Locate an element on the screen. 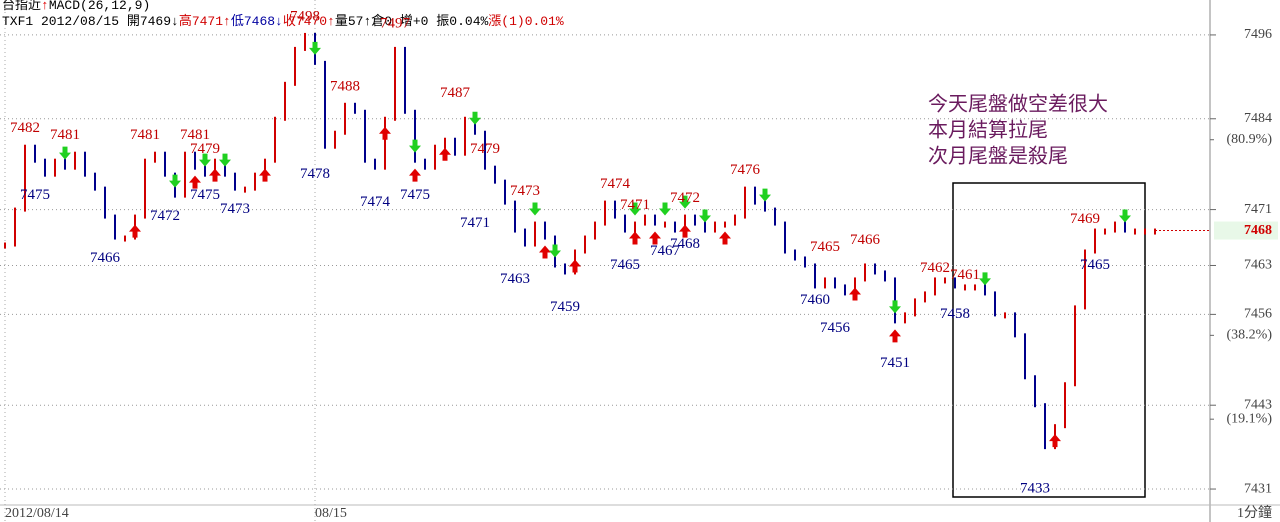 Image resolution: width=1280 pixels, height=522 pixels. low-label: 7463 is located at coordinates (515, 279).